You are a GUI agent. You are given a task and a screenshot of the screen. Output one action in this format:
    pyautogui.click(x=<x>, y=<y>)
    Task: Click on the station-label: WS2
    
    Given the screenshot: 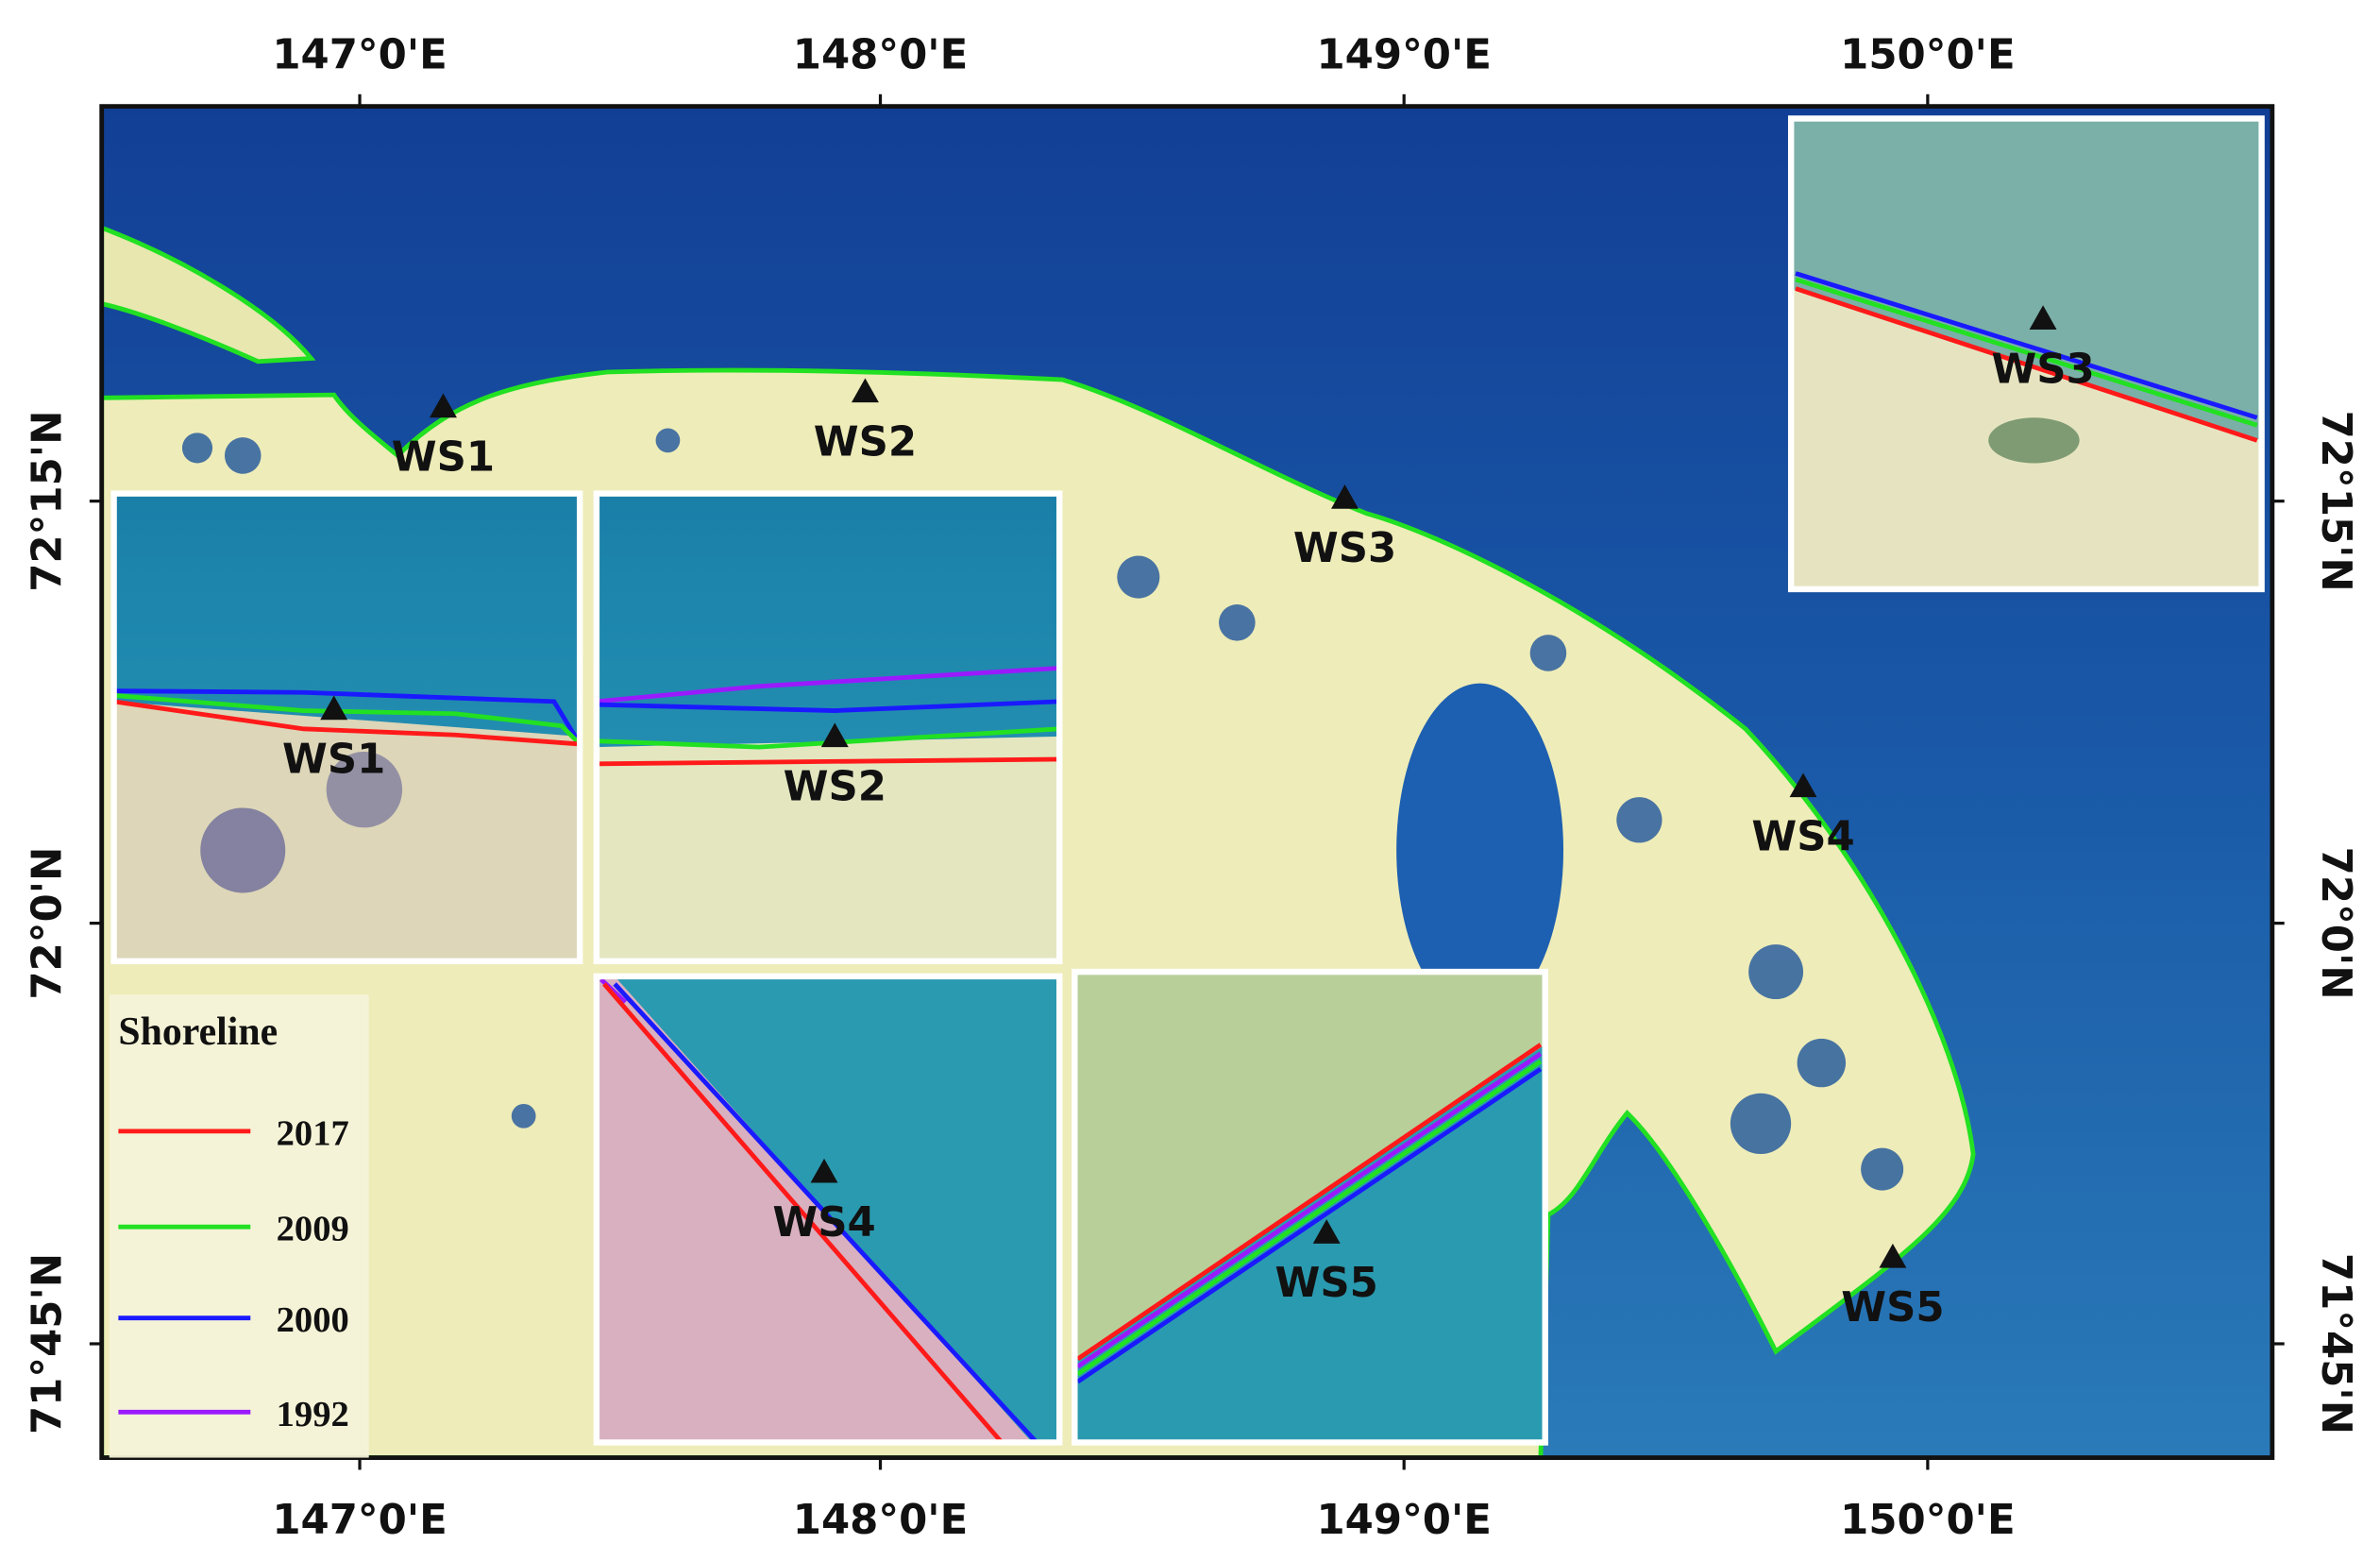 What is the action you would take?
    pyautogui.click(x=866, y=442)
    